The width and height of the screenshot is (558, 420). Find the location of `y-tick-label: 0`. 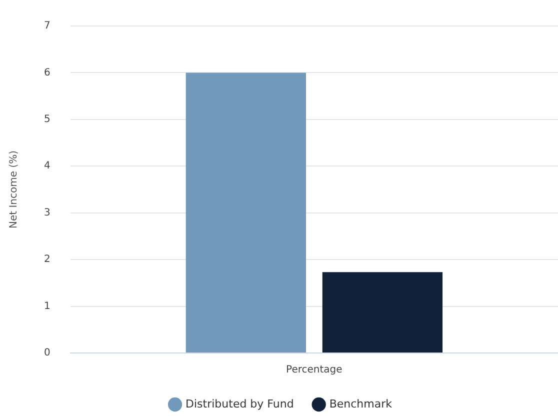

y-tick-label: 0 is located at coordinates (47, 353).